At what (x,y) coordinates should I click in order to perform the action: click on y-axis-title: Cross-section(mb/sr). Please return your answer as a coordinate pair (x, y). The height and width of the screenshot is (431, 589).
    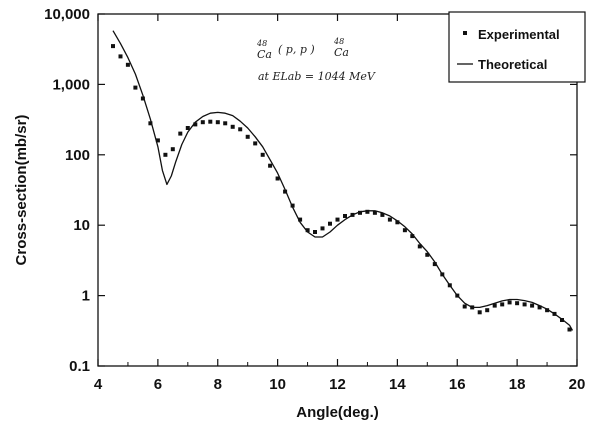
    Looking at the image, I should click on (21, 190).